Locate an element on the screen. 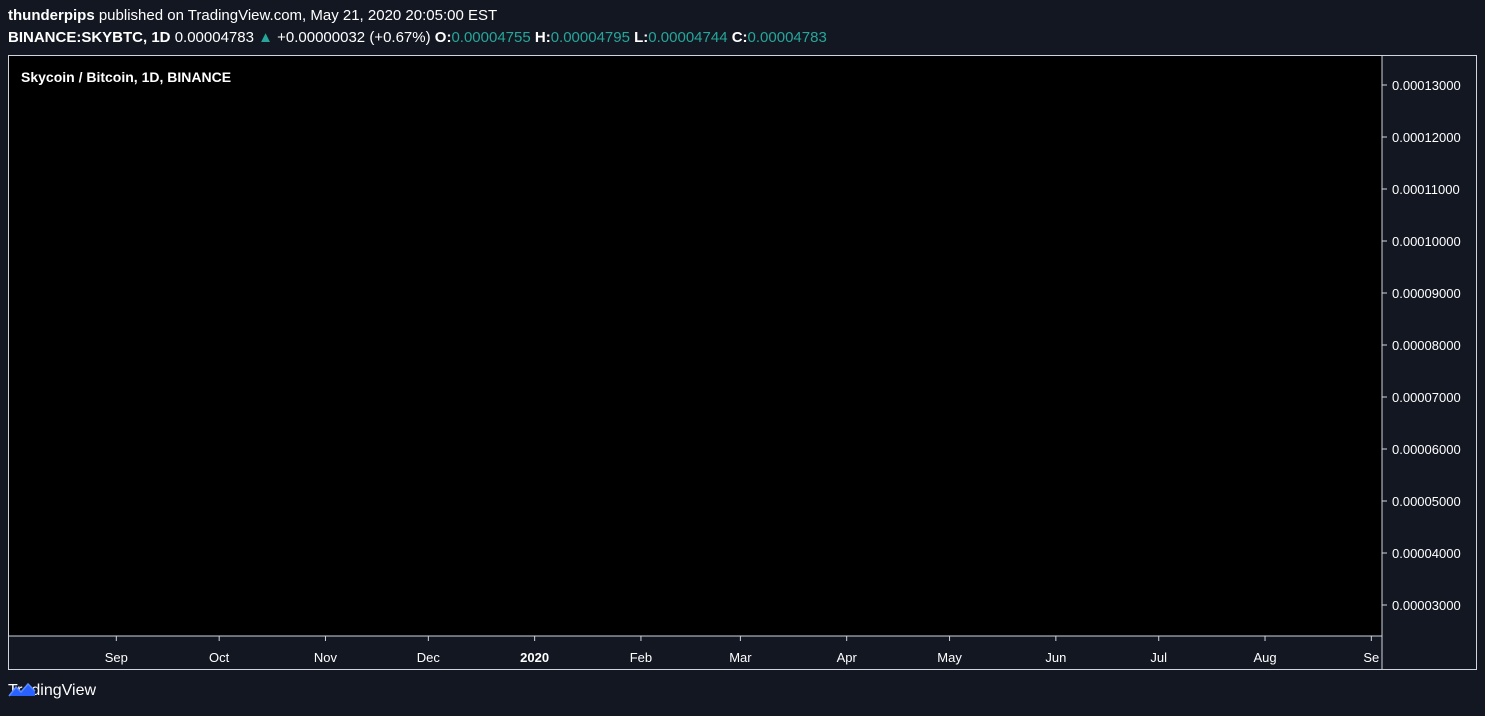 This screenshot has width=1485, height=716. close-value: 0.00004783 is located at coordinates (787, 37).